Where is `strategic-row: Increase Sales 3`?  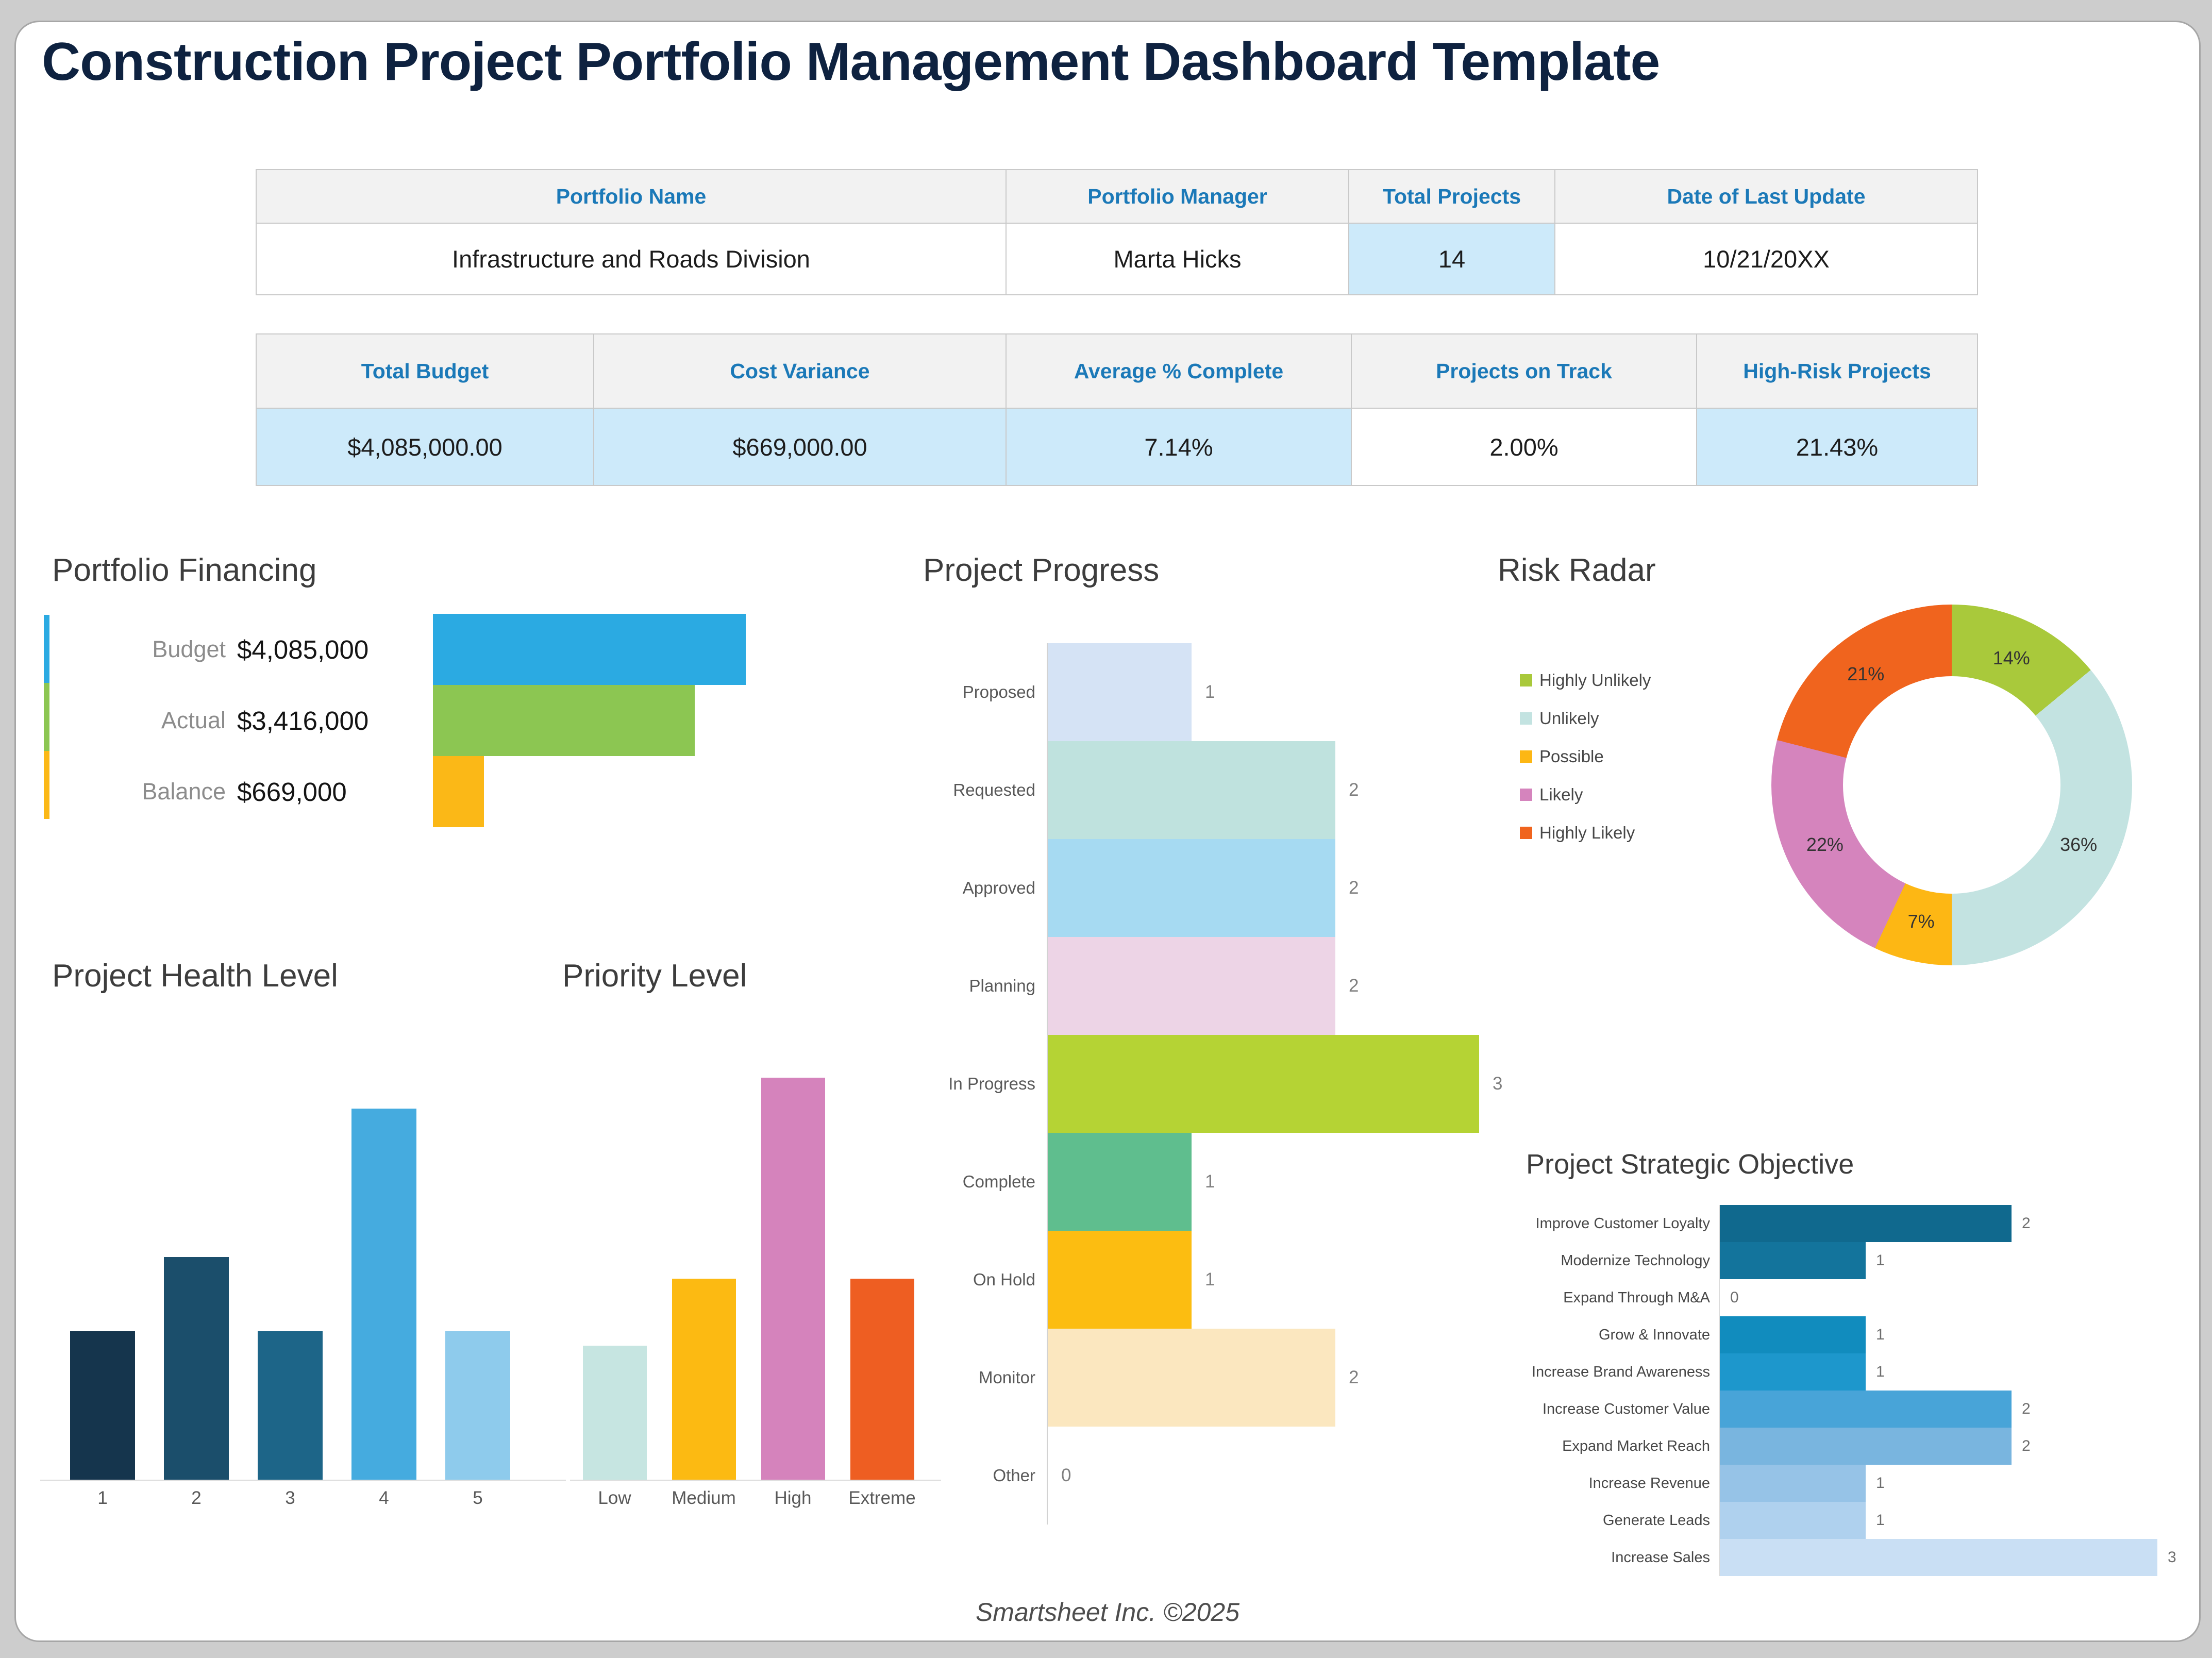 strategic-row: Increase Sales 3 is located at coordinates (1861, 1558).